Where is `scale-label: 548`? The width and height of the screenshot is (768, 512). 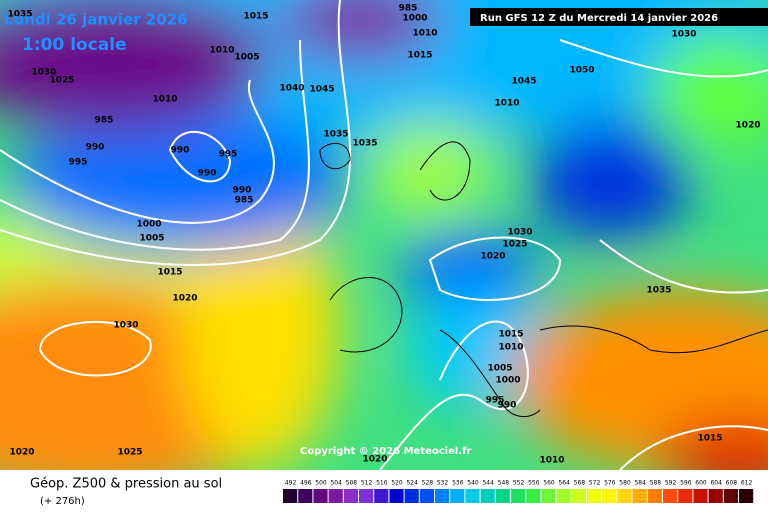 scale-label: 548 is located at coordinates (504, 483).